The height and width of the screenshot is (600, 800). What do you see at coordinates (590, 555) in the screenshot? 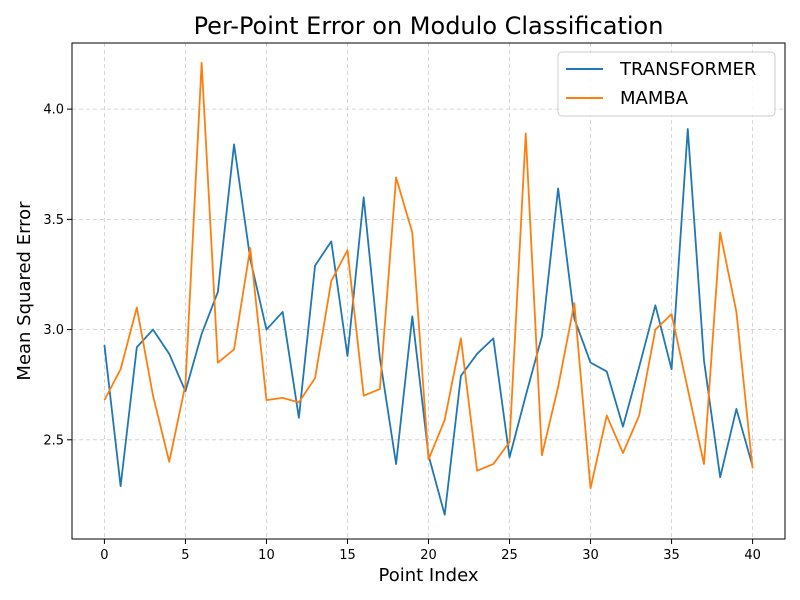
I see `x-tick-label: 30` at bounding box center [590, 555].